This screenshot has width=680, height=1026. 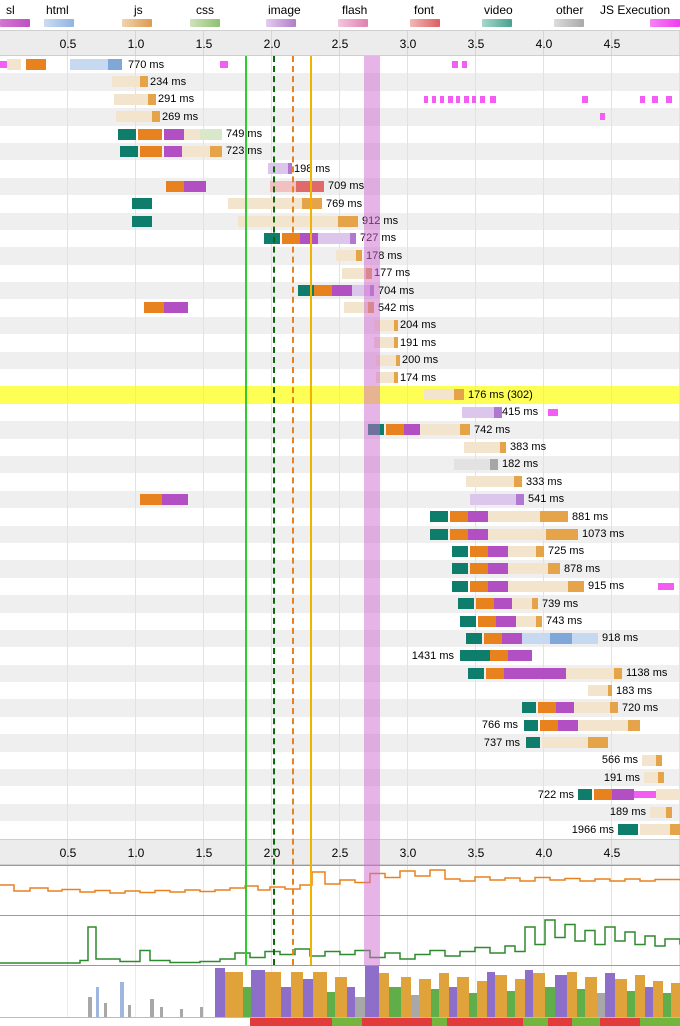 What do you see at coordinates (392, 273) in the screenshot?
I see `request-timing-label: 177 ms` at bounding box center [392, 273].